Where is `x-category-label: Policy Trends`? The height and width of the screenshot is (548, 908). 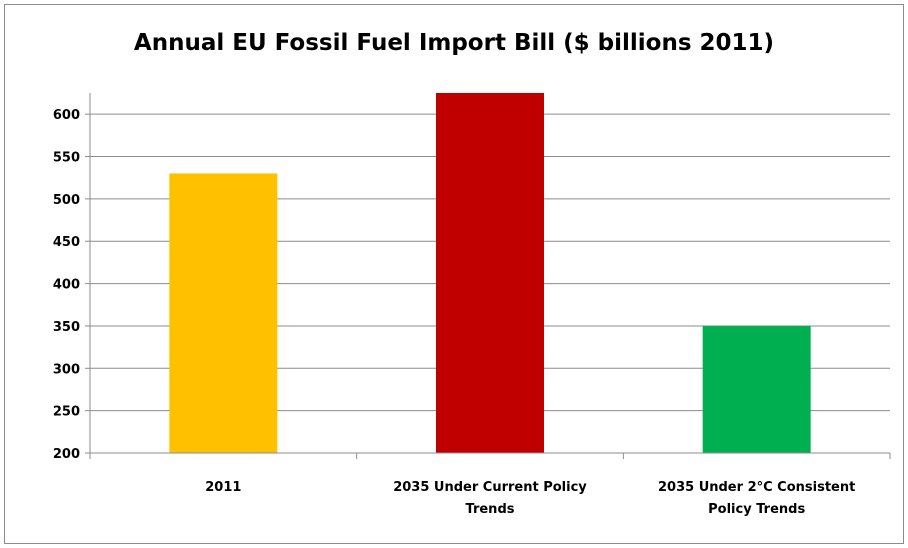 x-category-label: Policy Trends is located at coordinates (756, 509).